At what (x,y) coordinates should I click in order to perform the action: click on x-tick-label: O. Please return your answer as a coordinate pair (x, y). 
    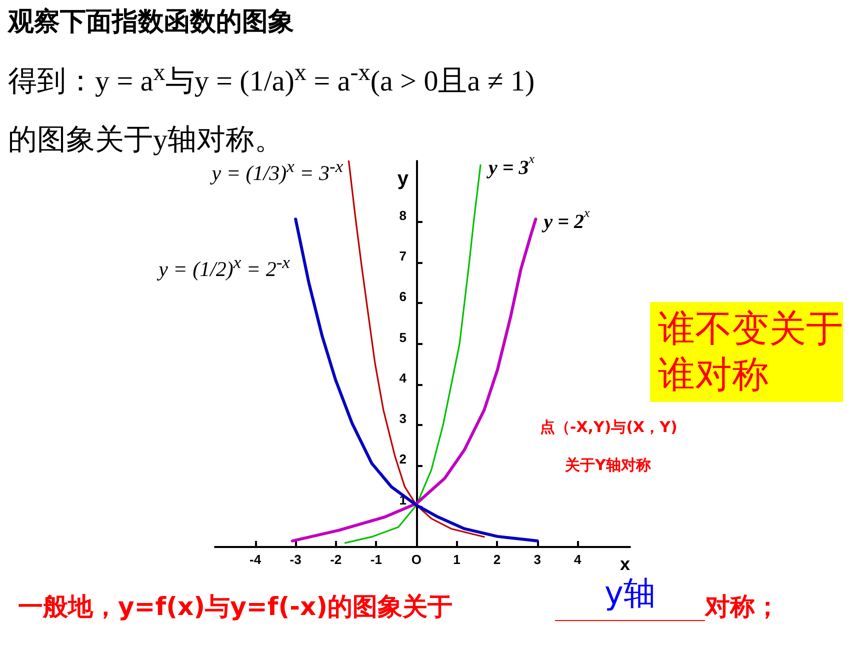
    Looking at the image, I should click on (416, 559).